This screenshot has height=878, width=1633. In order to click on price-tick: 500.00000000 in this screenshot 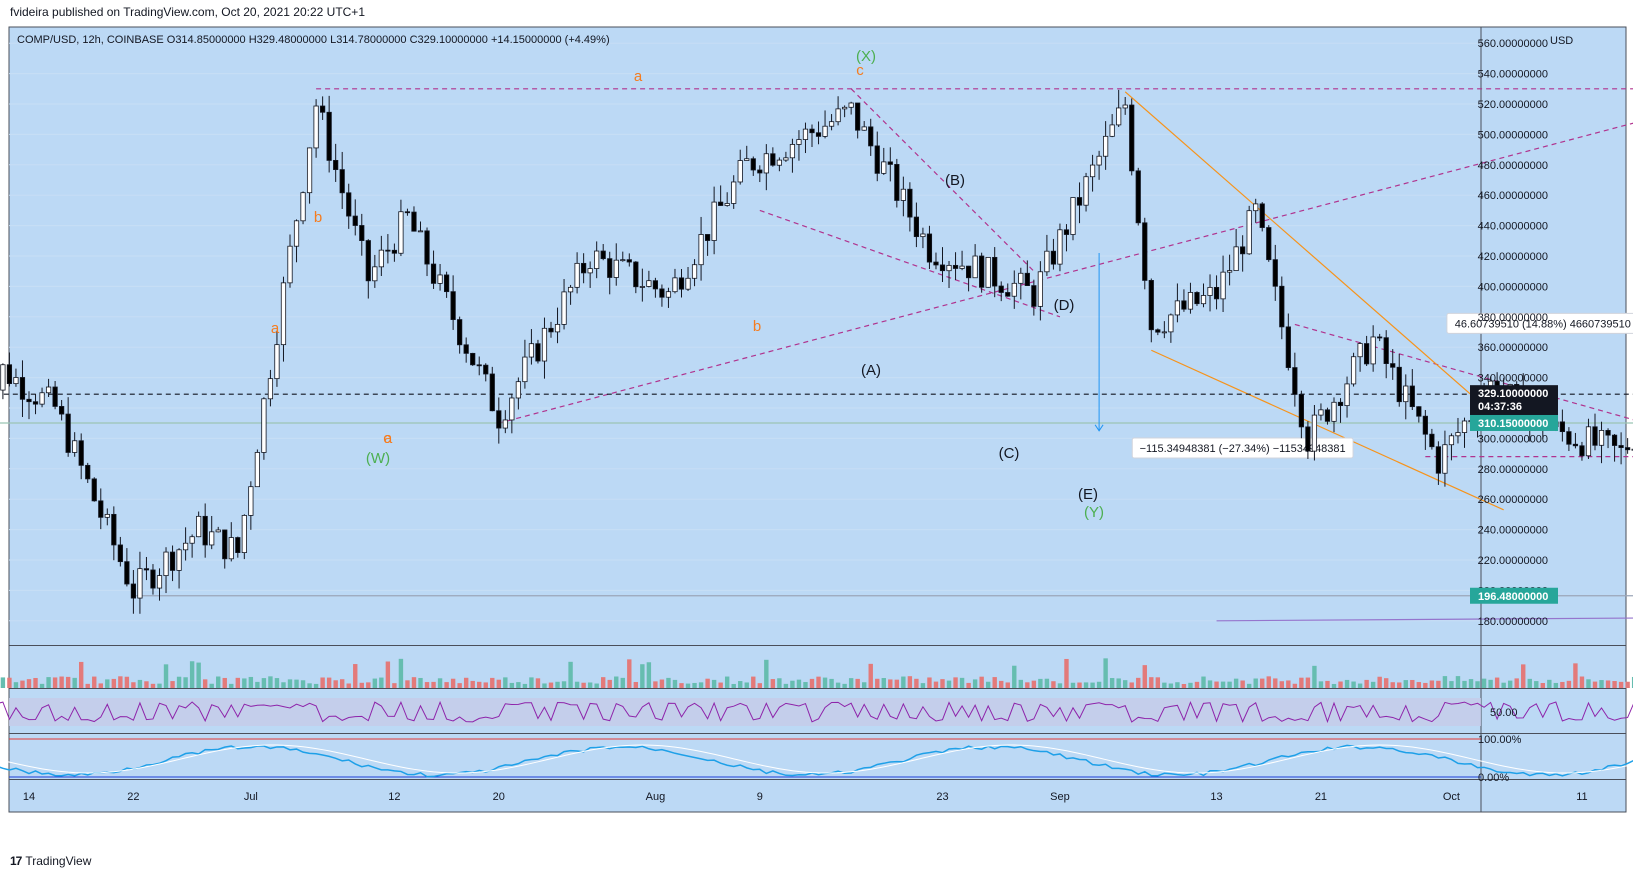, I will do `click(1513, 135)`.